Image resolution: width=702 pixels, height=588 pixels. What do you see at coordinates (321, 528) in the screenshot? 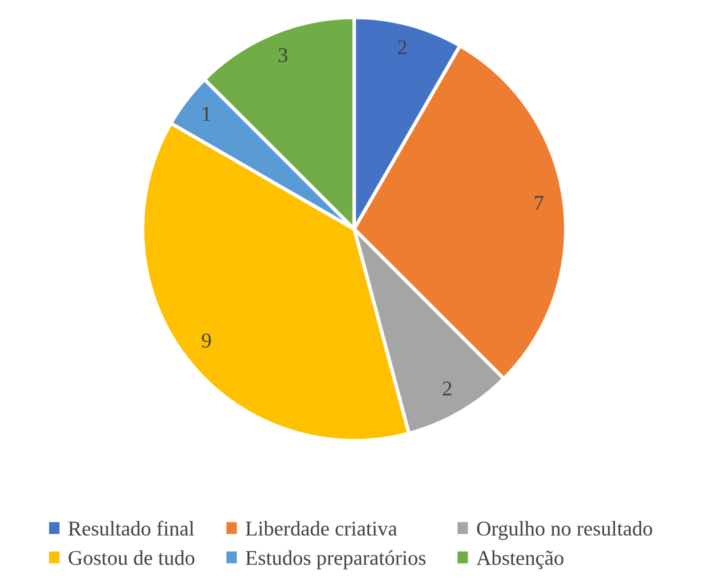
I see `legend-label: Liberdade criativa` at bounding box center [321, 528].